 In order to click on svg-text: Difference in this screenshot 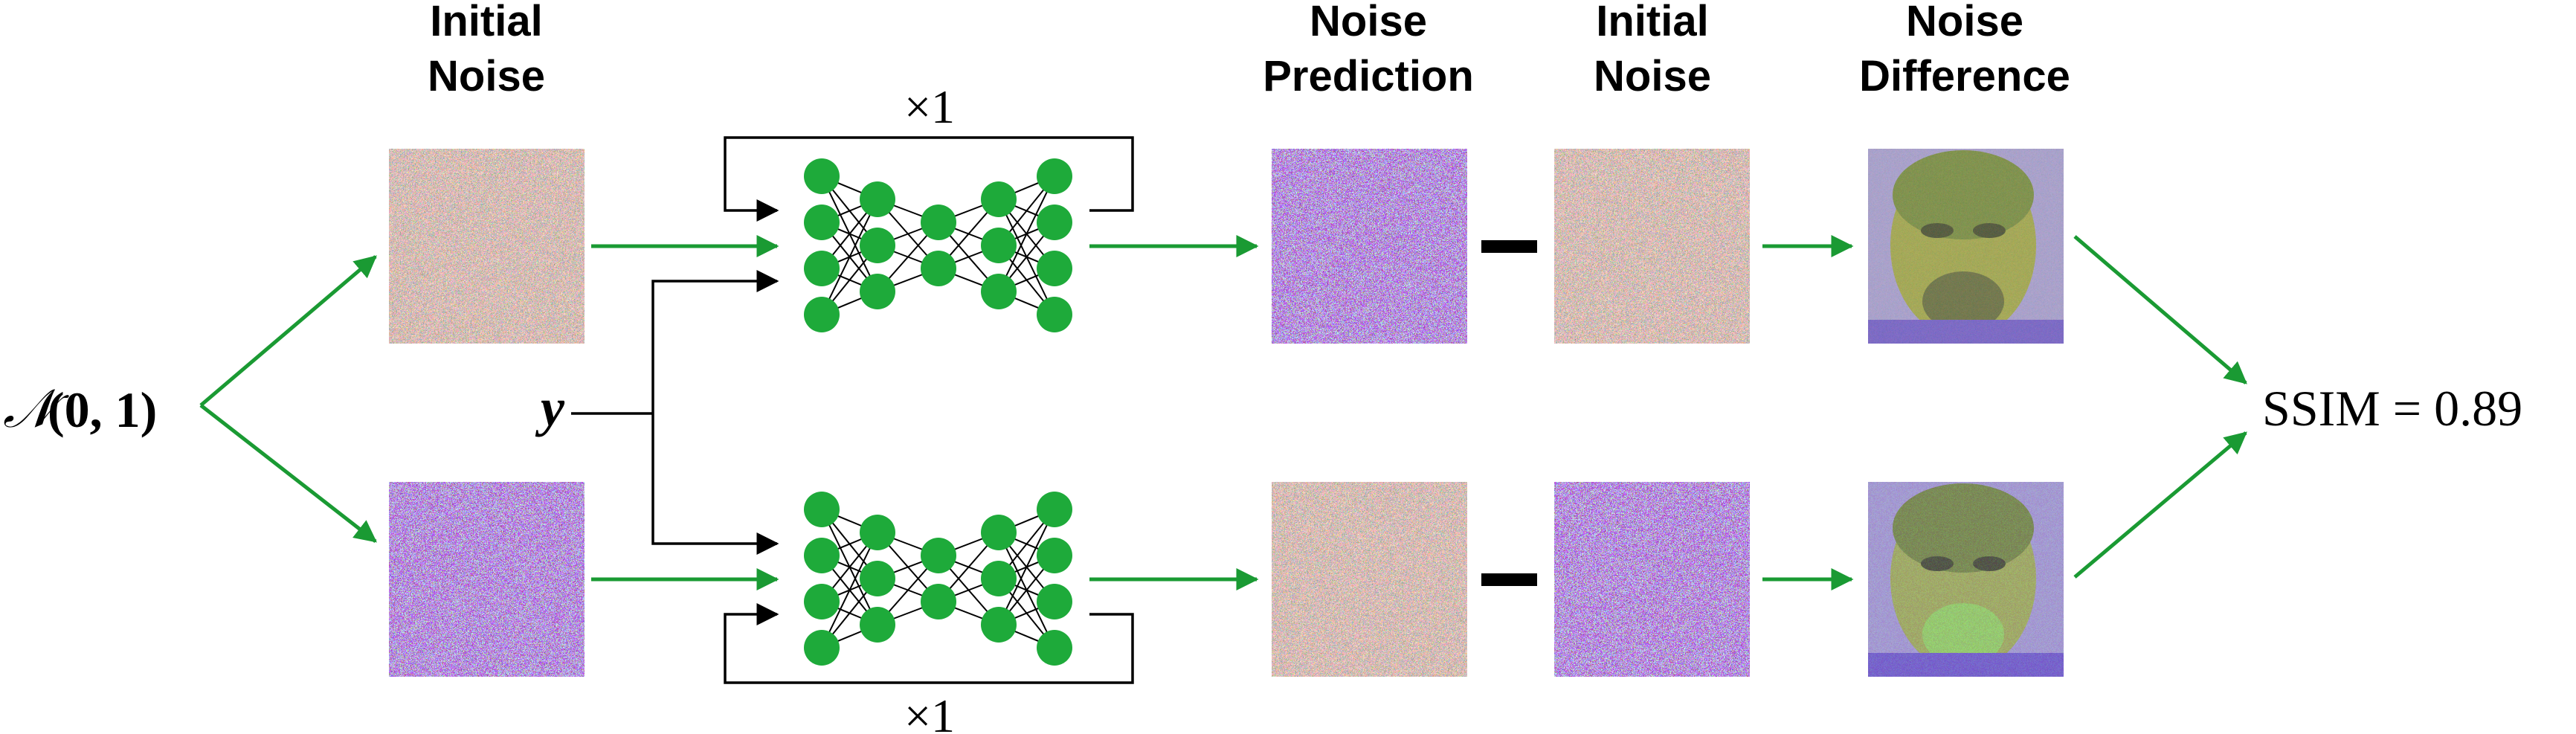, I will do `click(1964, 76)`.